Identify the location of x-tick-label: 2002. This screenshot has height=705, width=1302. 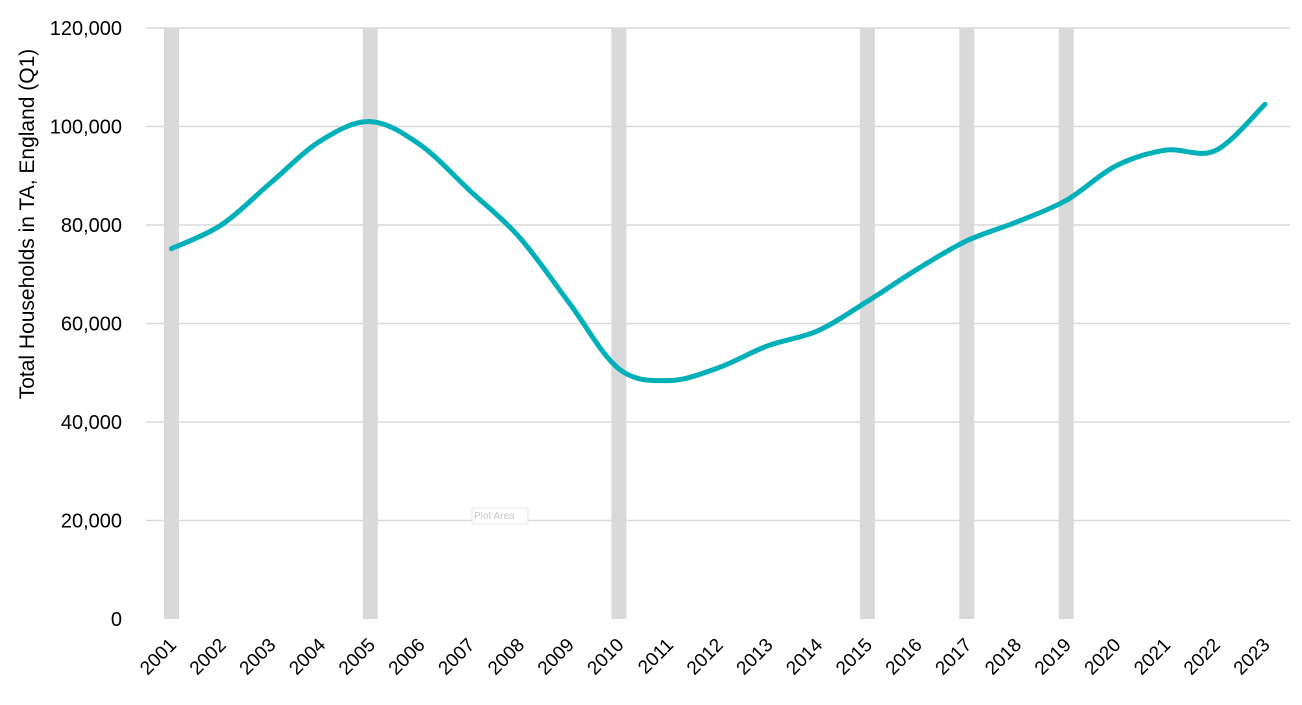
(208, 657).